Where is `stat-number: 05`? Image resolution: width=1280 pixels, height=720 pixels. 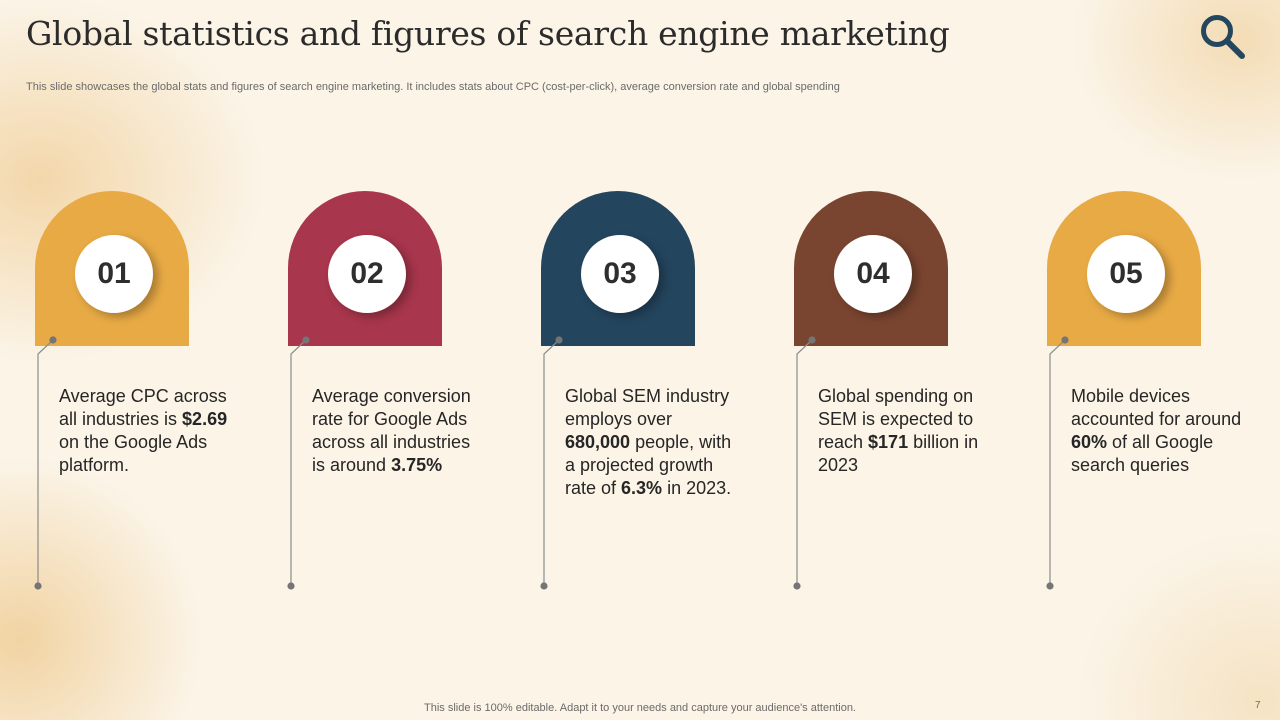
stat-number: 05 is located at coordinates (1126, 273).